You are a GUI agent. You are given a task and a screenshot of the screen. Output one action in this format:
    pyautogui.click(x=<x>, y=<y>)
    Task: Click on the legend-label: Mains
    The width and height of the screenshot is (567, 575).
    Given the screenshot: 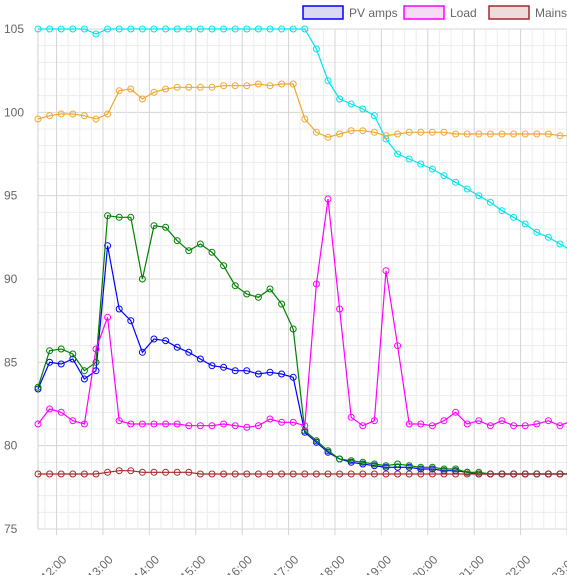 What is the action you would take?
    pyautogui.click(x=551, y=13)
    